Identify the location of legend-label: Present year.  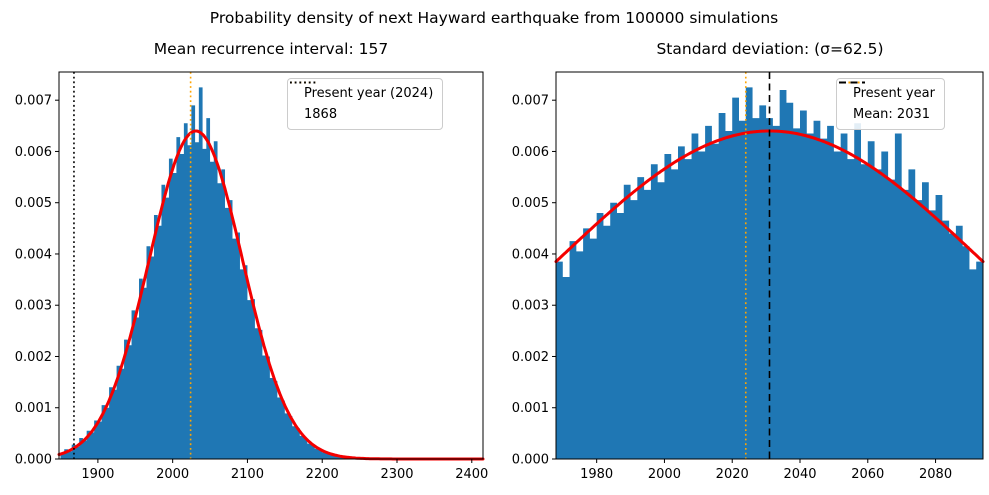
(894, 93).